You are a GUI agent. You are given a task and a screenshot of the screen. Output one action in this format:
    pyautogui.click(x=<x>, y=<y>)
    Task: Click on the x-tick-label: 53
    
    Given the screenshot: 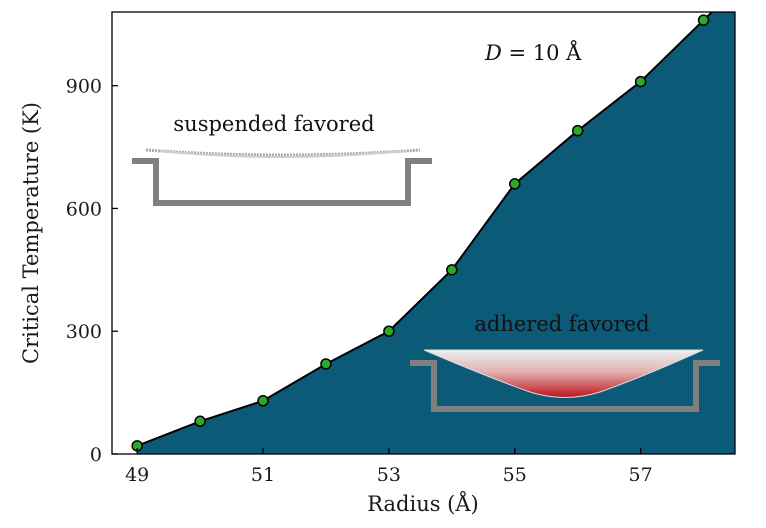 What is the action you would take?
    pyautogui.click(x=389, y=475)
    